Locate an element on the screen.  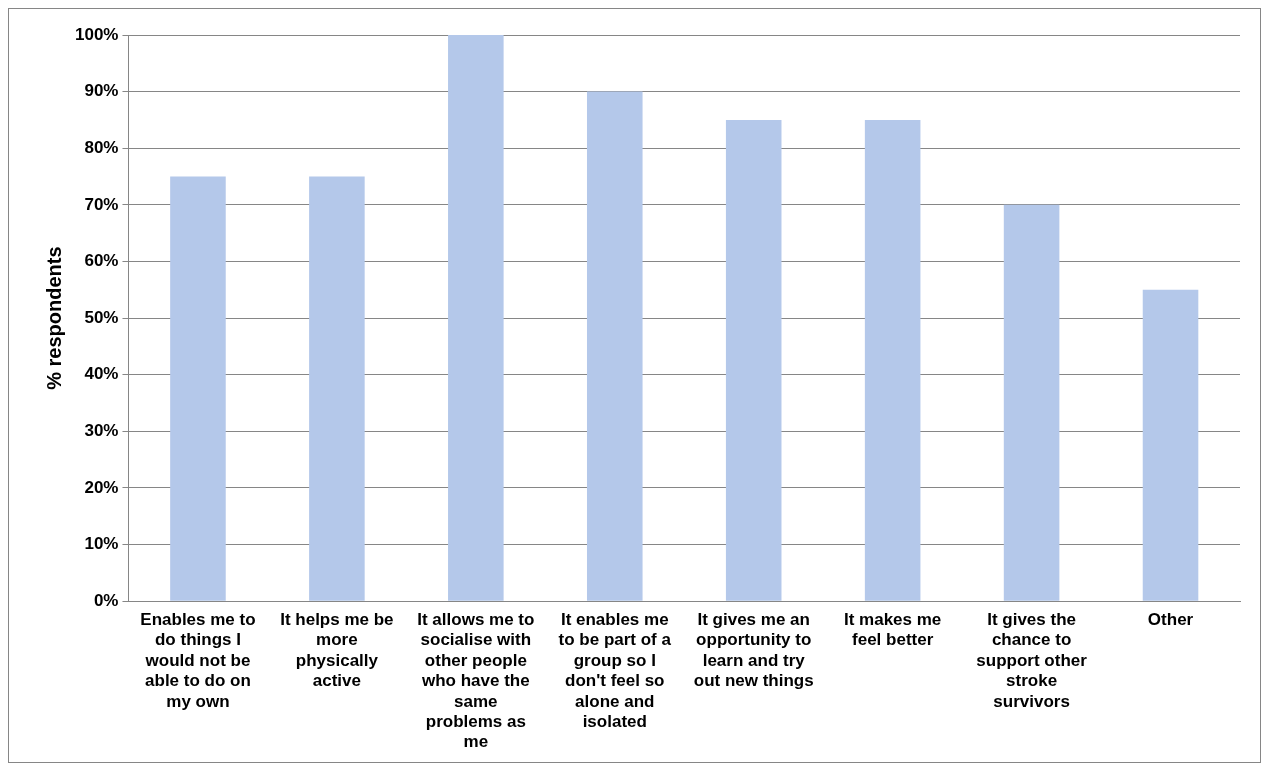
y-tick-label: 60% is located at coordinates (101, 261).